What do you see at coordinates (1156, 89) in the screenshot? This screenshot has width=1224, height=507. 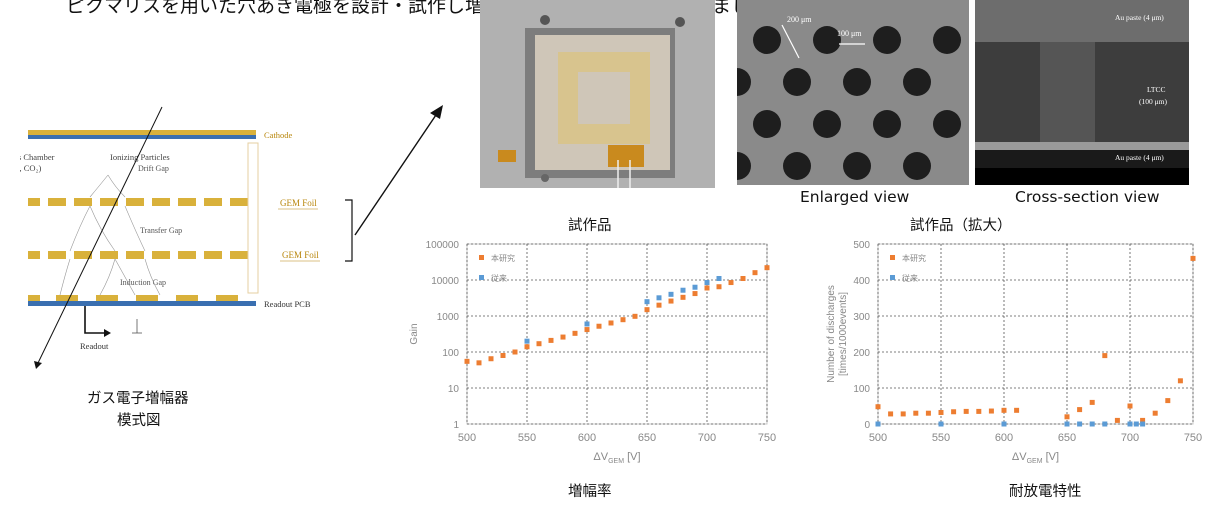 I see `ltcc-label-1: LTCC` at bounding box center [1156, 89].